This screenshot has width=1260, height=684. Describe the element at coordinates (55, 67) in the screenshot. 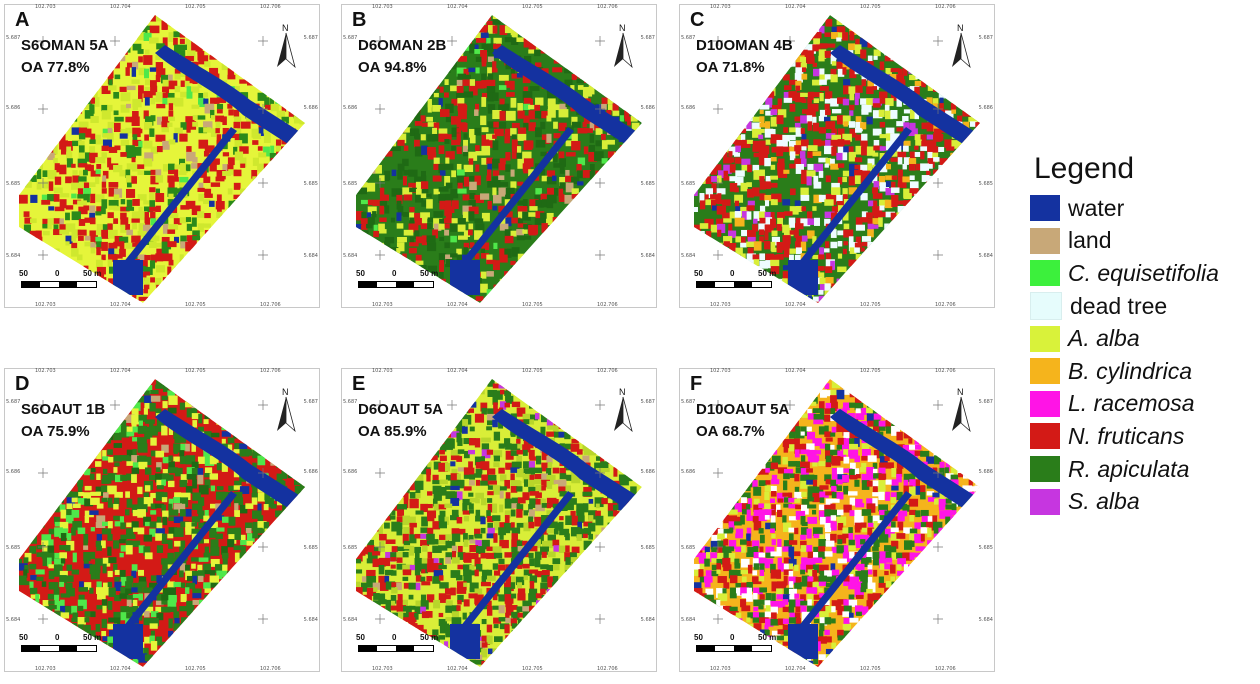

I see `overall-accuracy: OA 77.8%` at that location.